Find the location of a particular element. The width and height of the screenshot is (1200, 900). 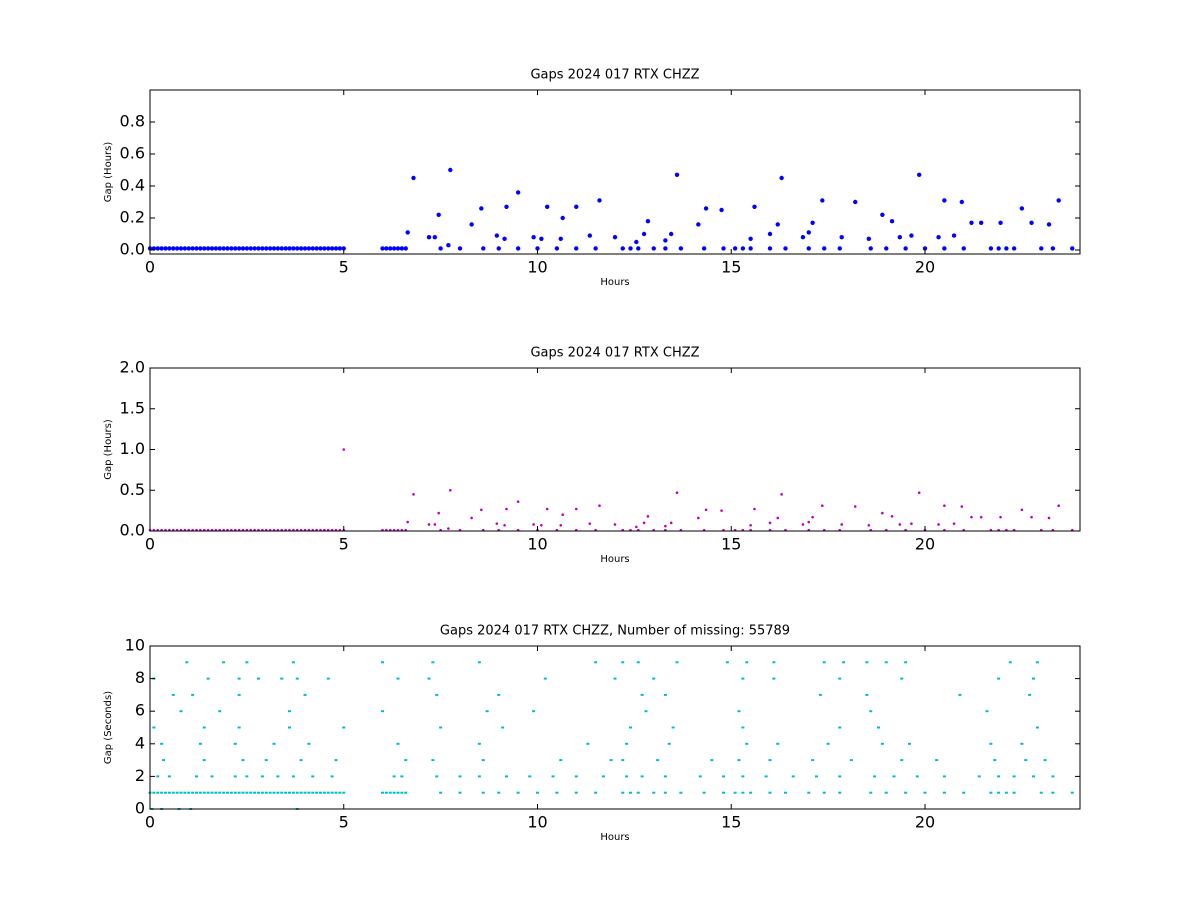

y-tick-label: 6 is located at coordinates (140, 710).